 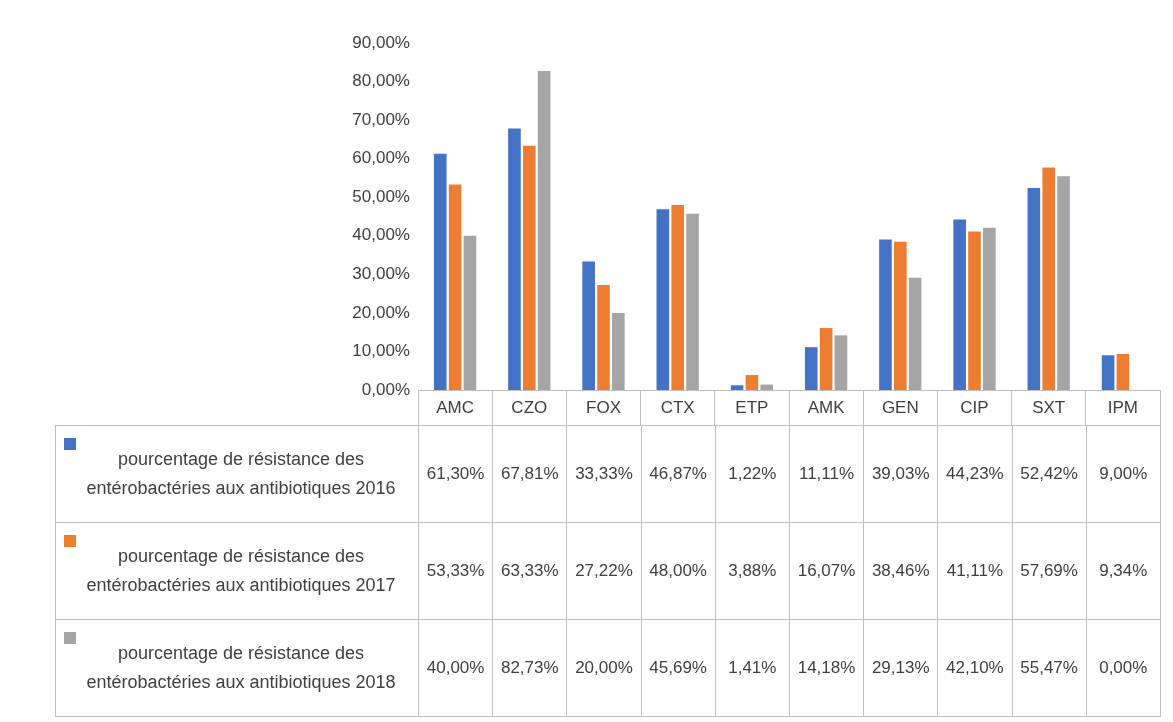 I want to click on data-label: 46,87%, so click(x=678, y=474).